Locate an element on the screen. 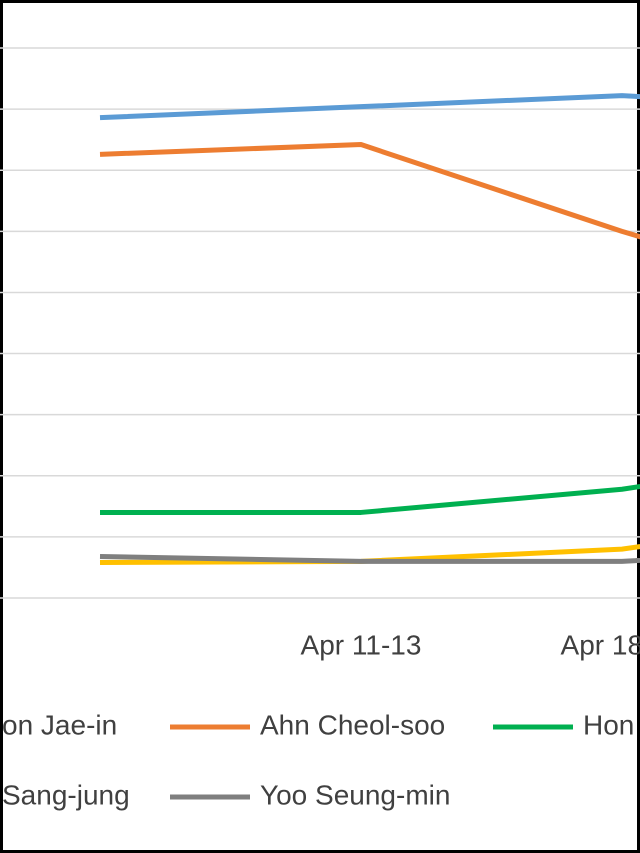  x-tick-label: Apr 18-20 is located at coordinates (600, 644).